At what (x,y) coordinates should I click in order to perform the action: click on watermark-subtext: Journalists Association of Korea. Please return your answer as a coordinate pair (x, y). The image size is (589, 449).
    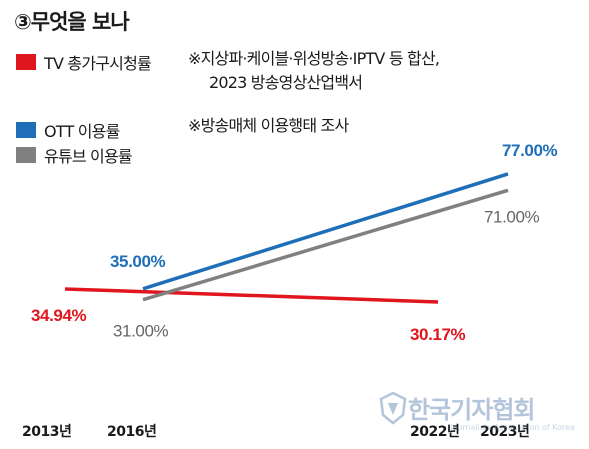
    Looking at the image, I should click on (512, 427).